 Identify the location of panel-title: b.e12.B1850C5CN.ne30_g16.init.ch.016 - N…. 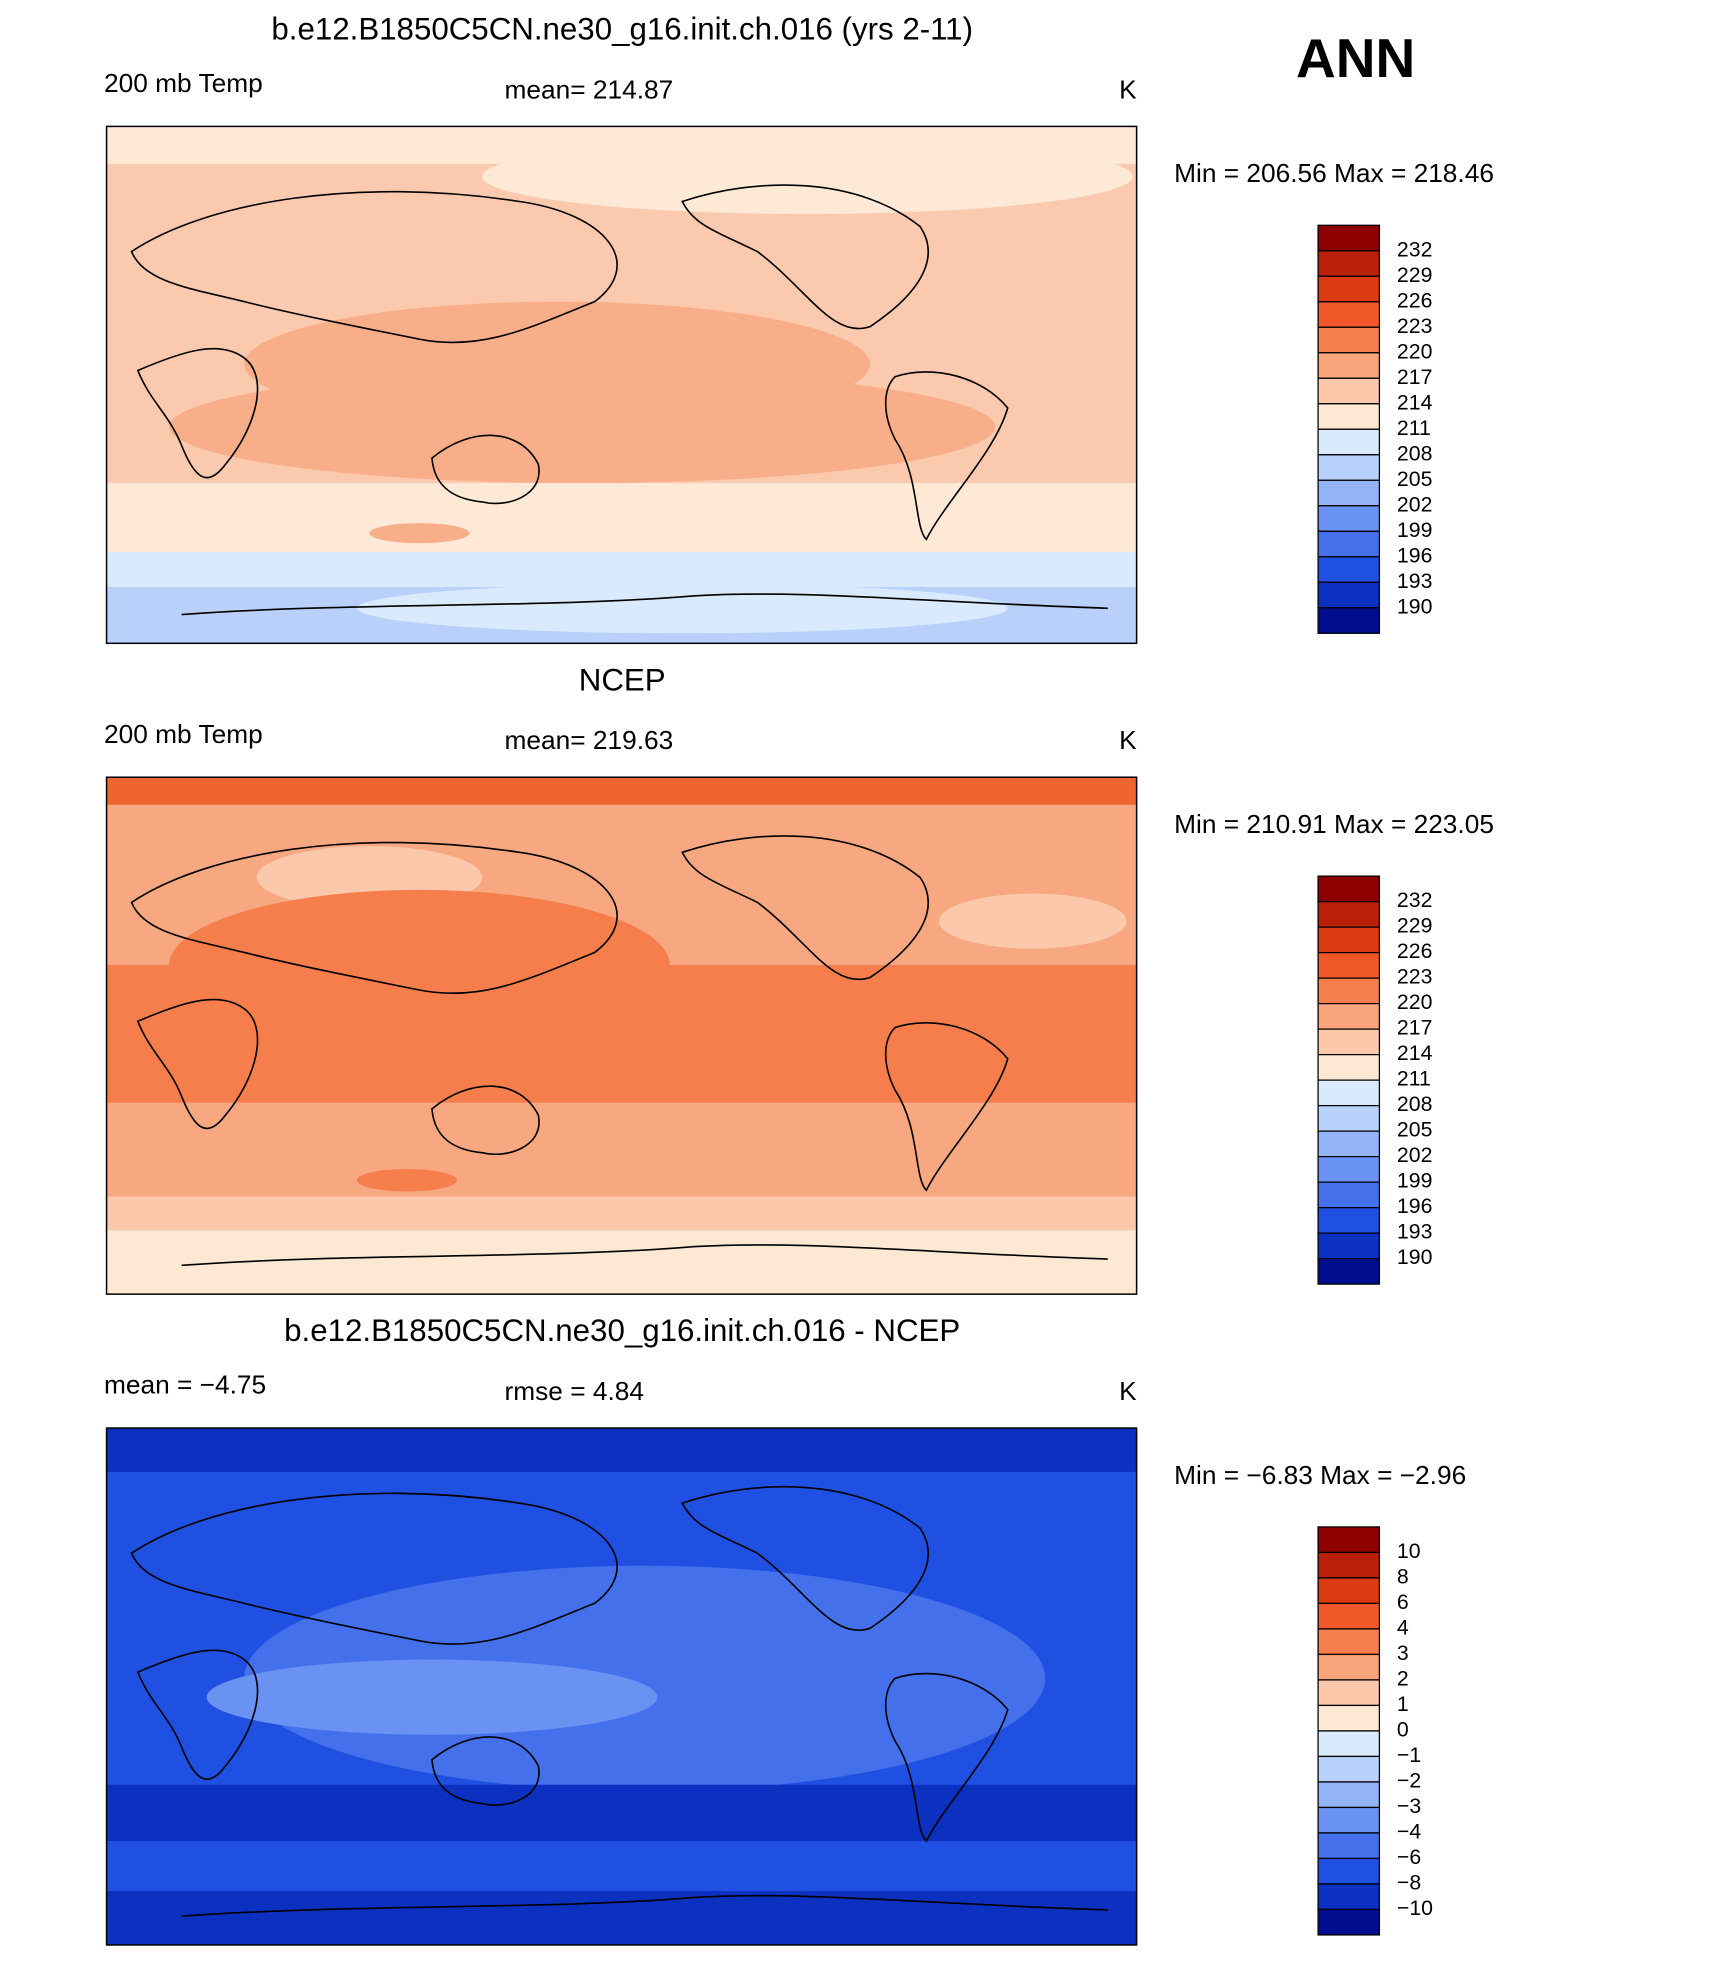
(622, 1330).